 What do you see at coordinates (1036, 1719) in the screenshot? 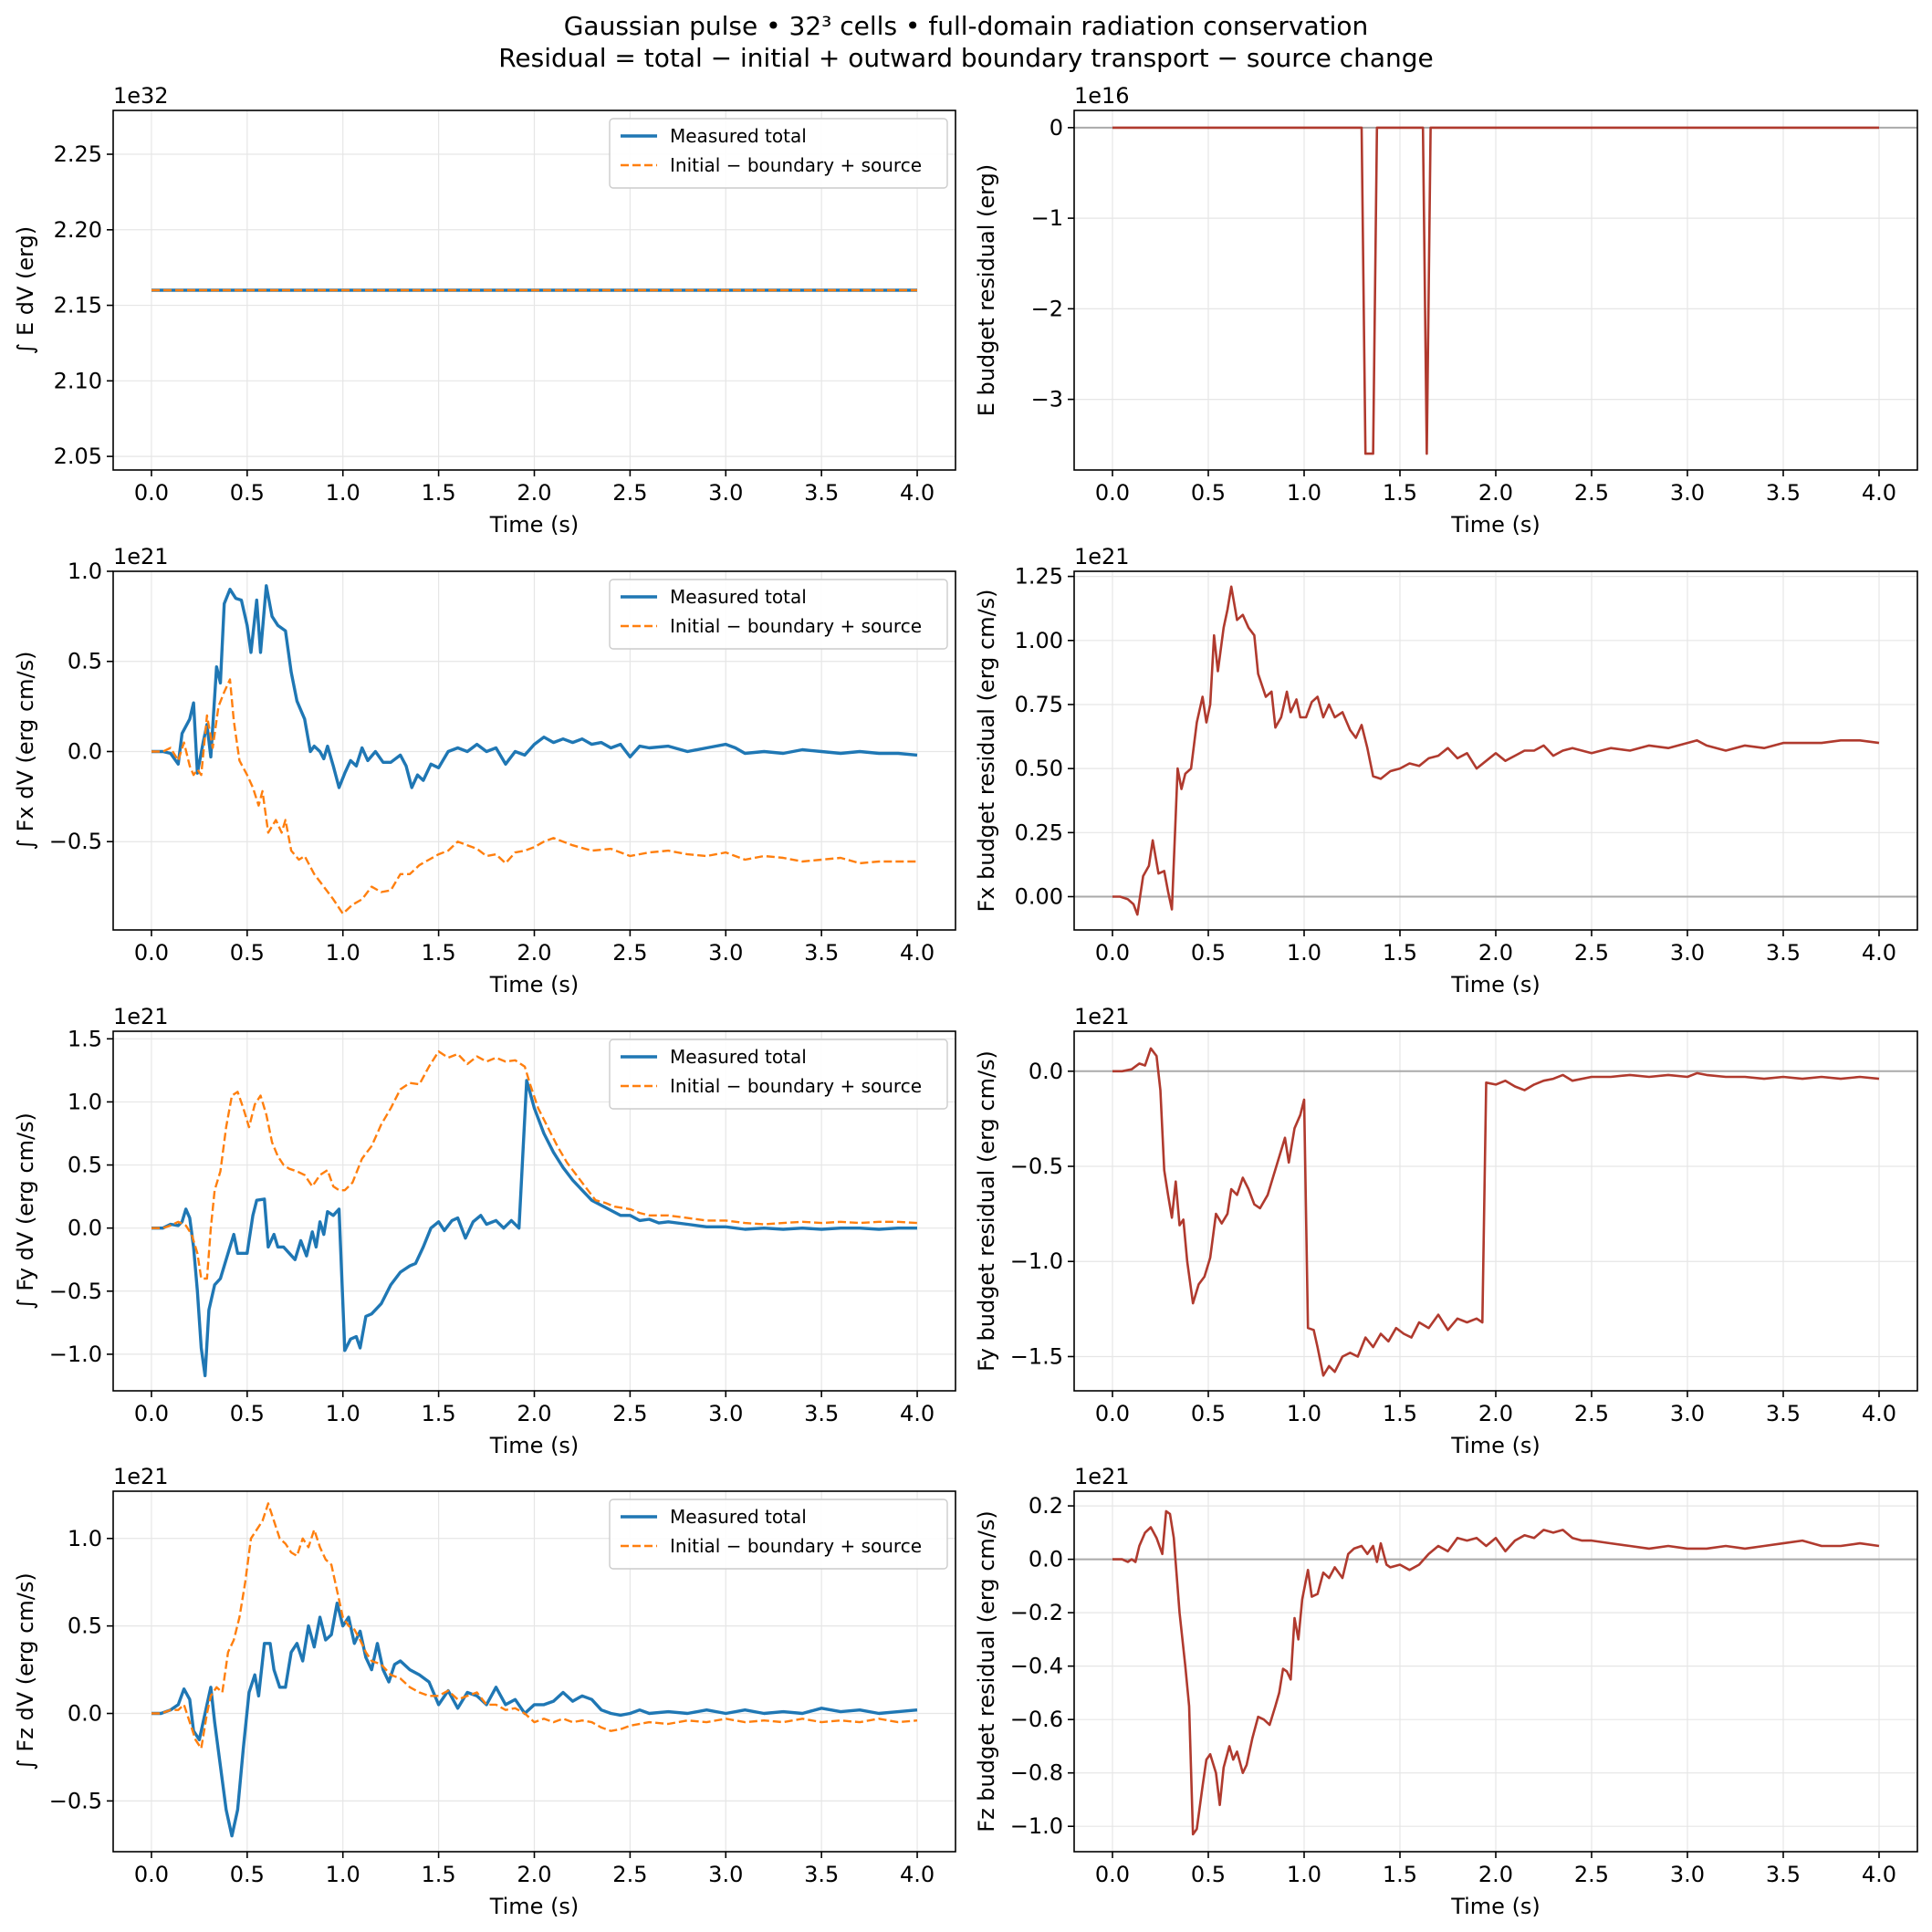
I see `y-tick-label: −0.6` at bounding box center [1036, 1719].